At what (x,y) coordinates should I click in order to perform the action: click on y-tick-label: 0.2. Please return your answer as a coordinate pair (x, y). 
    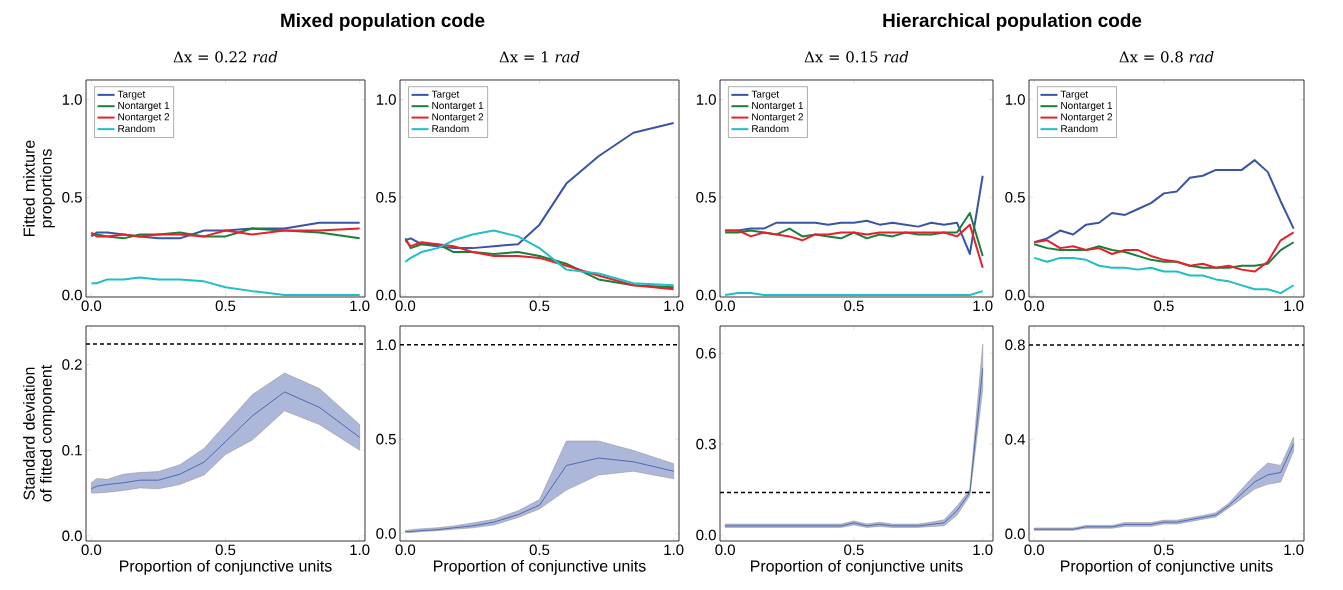
    Looking at the image, I should click on (72, 364).